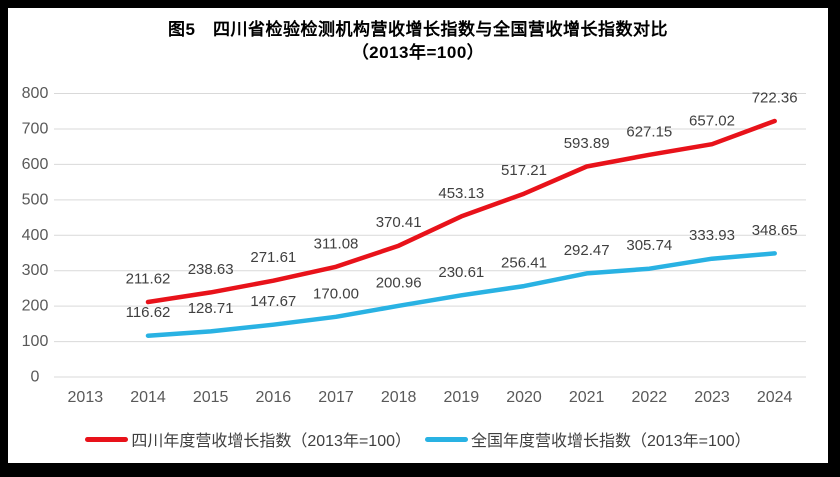  What do you see at coordinates (775, 230) in the screenshot?
I see `data-label: 348.65` at bounding box center [775, 230].